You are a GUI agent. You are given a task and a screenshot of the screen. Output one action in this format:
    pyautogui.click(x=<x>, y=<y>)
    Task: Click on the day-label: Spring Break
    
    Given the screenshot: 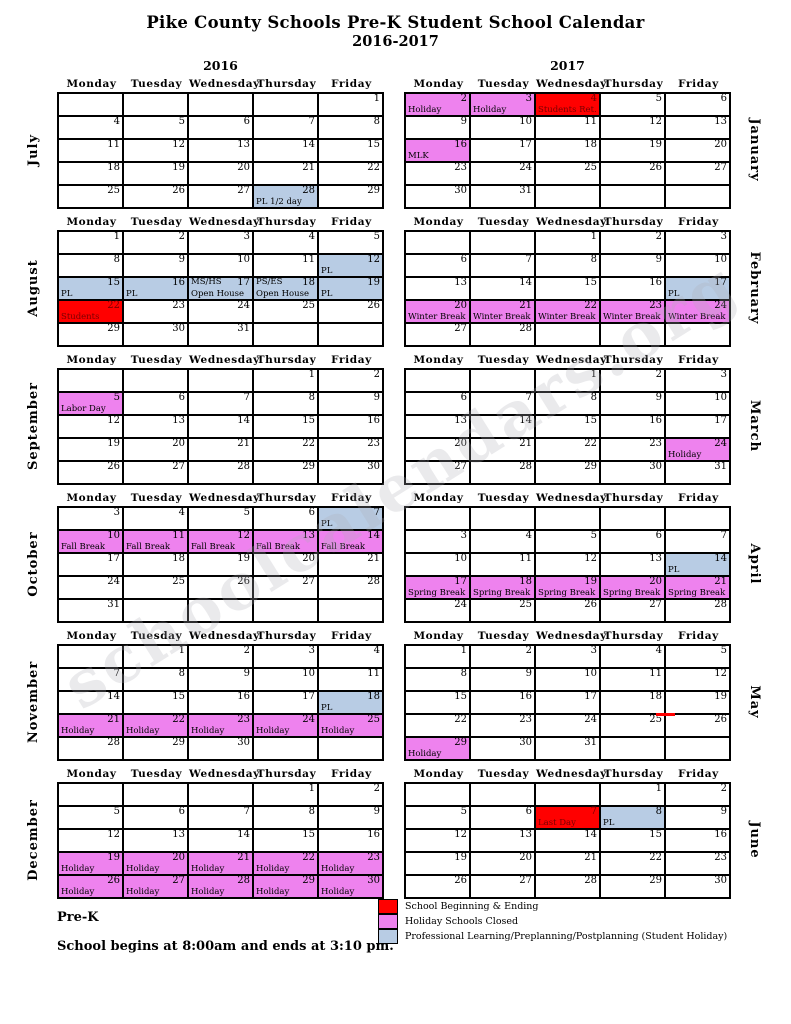 What is the action you would take?
    pyautogui.click(x=632, y=593)
    